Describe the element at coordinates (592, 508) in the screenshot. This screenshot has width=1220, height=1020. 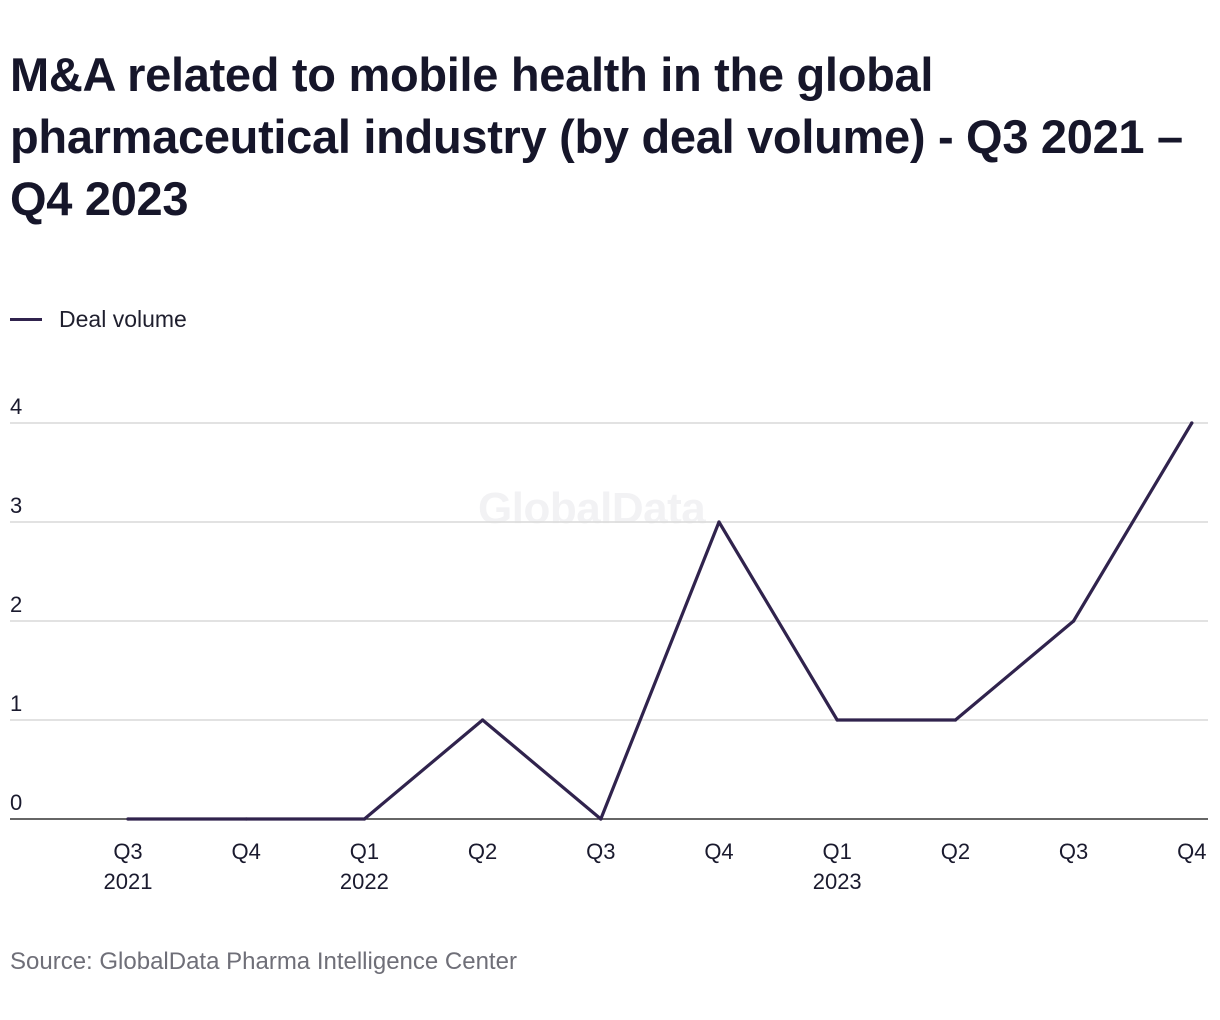
I see `watermark: GlobalData` at that location.